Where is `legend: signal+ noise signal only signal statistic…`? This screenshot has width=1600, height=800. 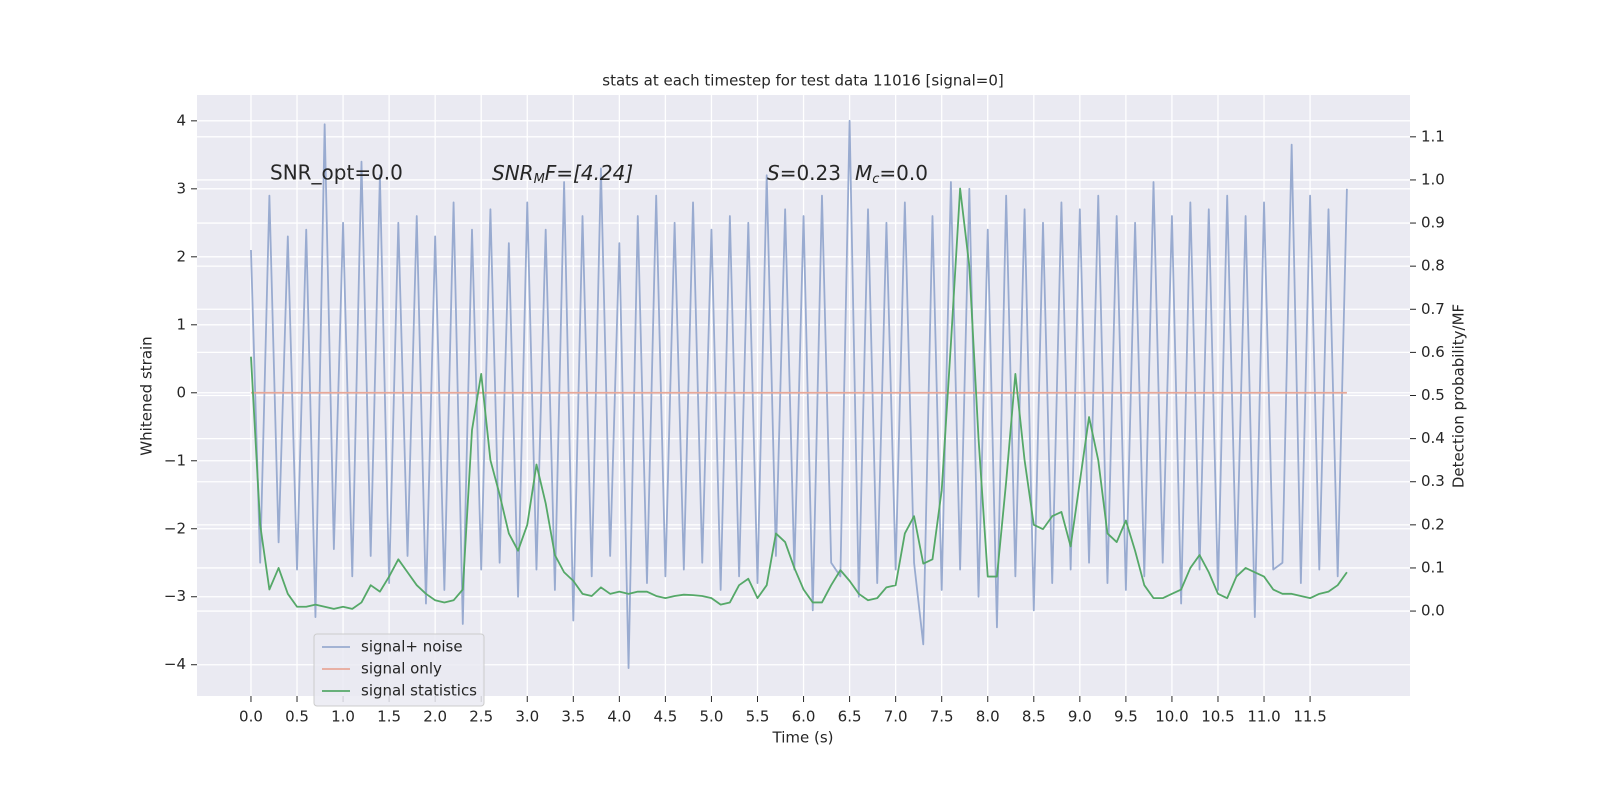
legend: signal+ noise signal only signal statistic… is located at coordinates (399, 670).